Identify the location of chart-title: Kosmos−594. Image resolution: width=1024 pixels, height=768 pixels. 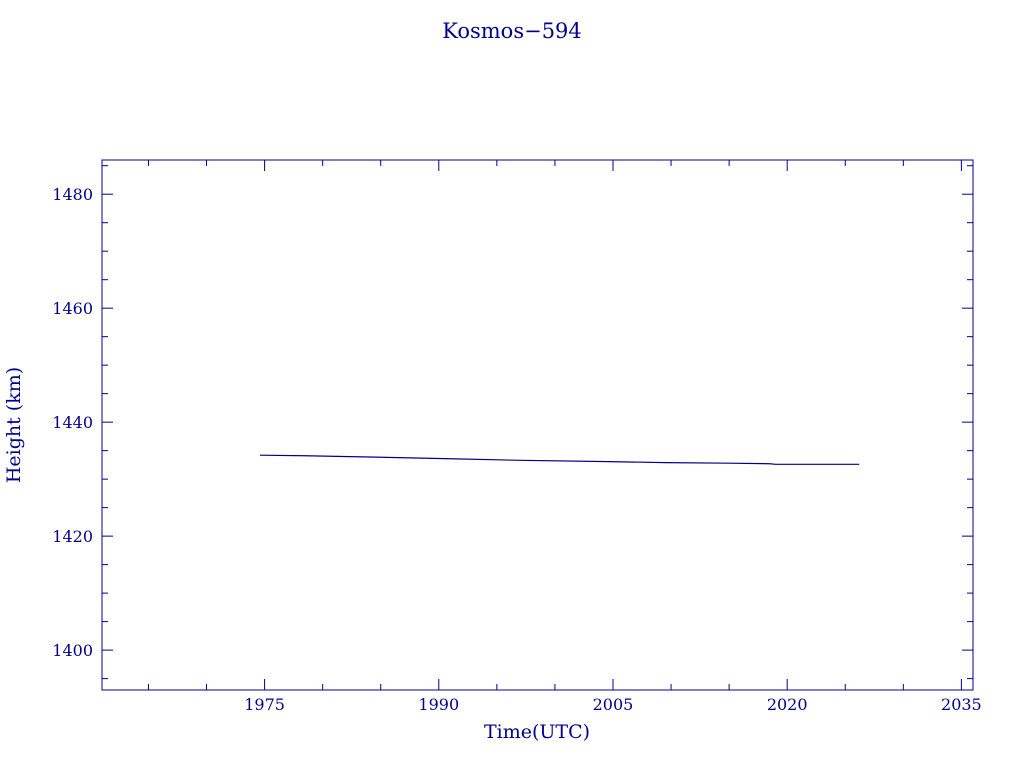
(512, 31).